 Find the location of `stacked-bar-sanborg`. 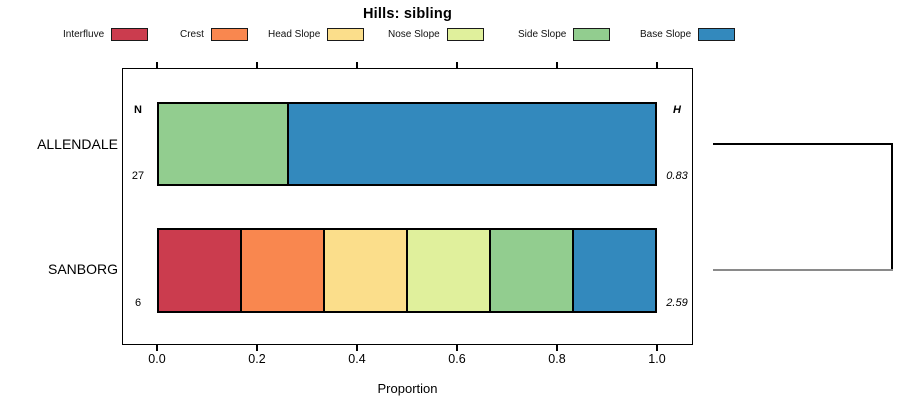

stacked-bar-sanborg is located at coordinates (407, 270).